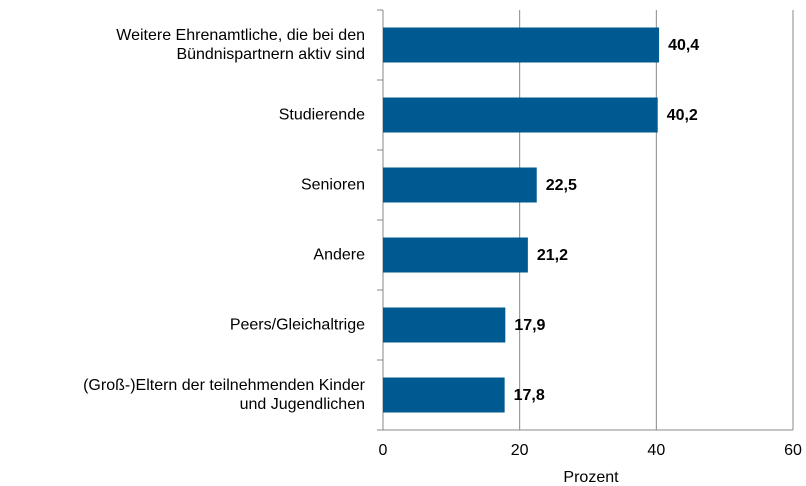 This screenshot has width=806, height=486. What do you see at coordinates (683, 45) in the screenshot?
I see `value-label: 40,4` at bounding box center [683, 45].